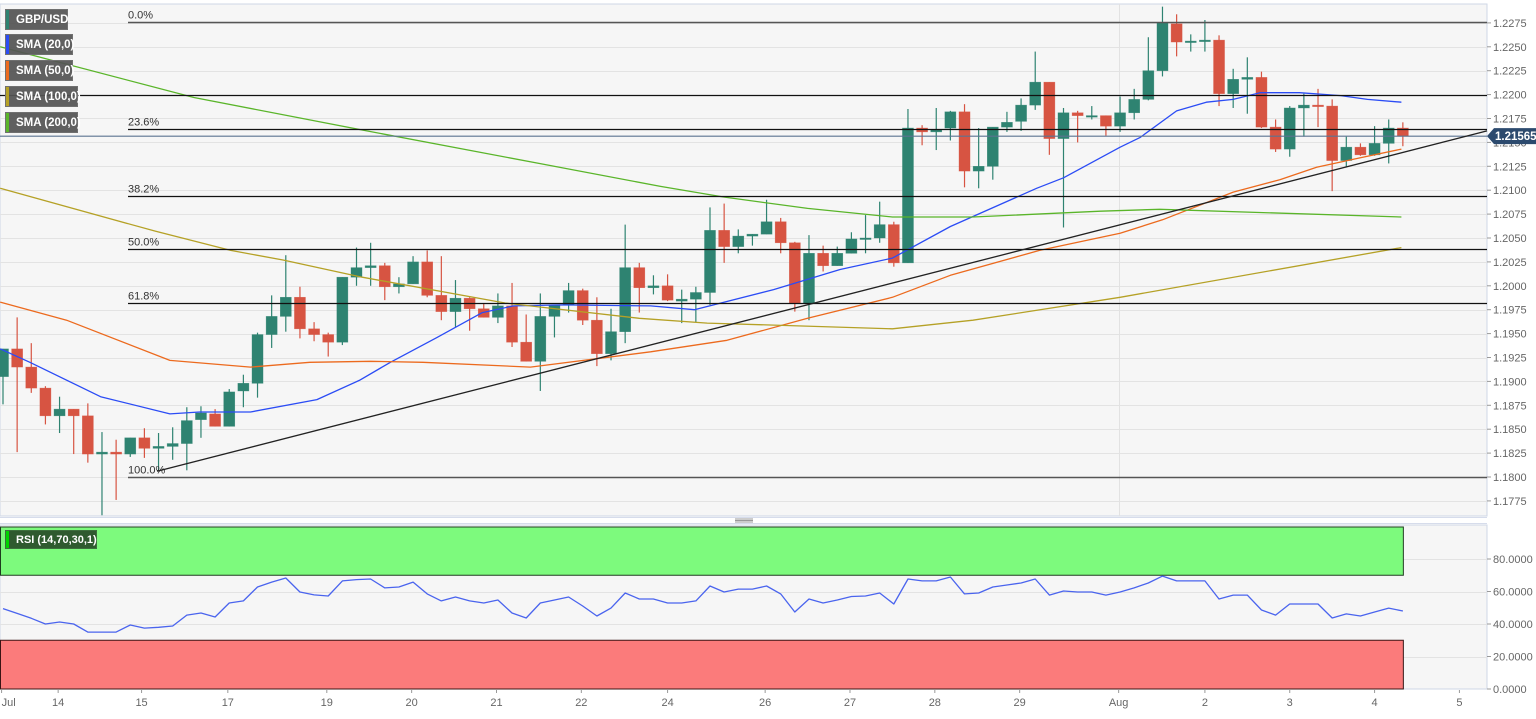  Describe the element at coordinates (1290, 703) in the screenshot. I see `time-tick-label: 3` at that location.